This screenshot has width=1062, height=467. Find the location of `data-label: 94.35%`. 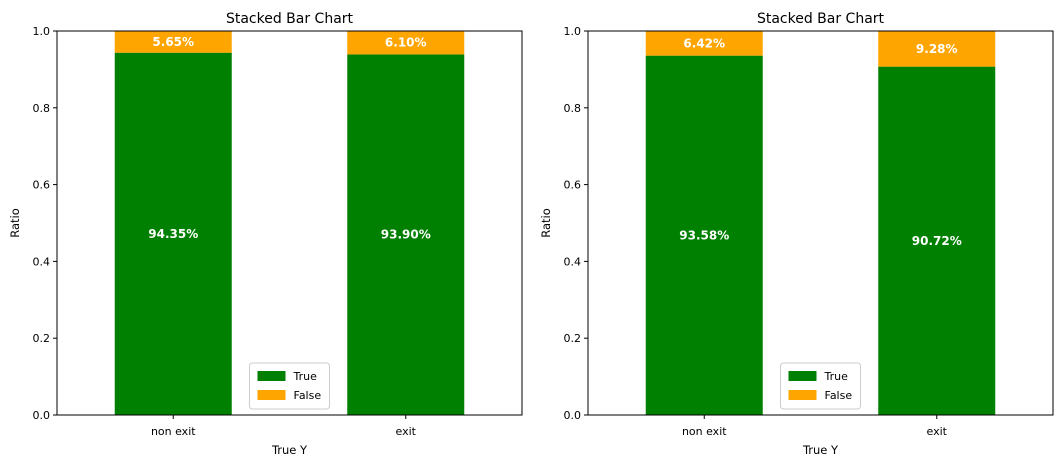

data-label: 94.35% is located at coordinates (173, 234).